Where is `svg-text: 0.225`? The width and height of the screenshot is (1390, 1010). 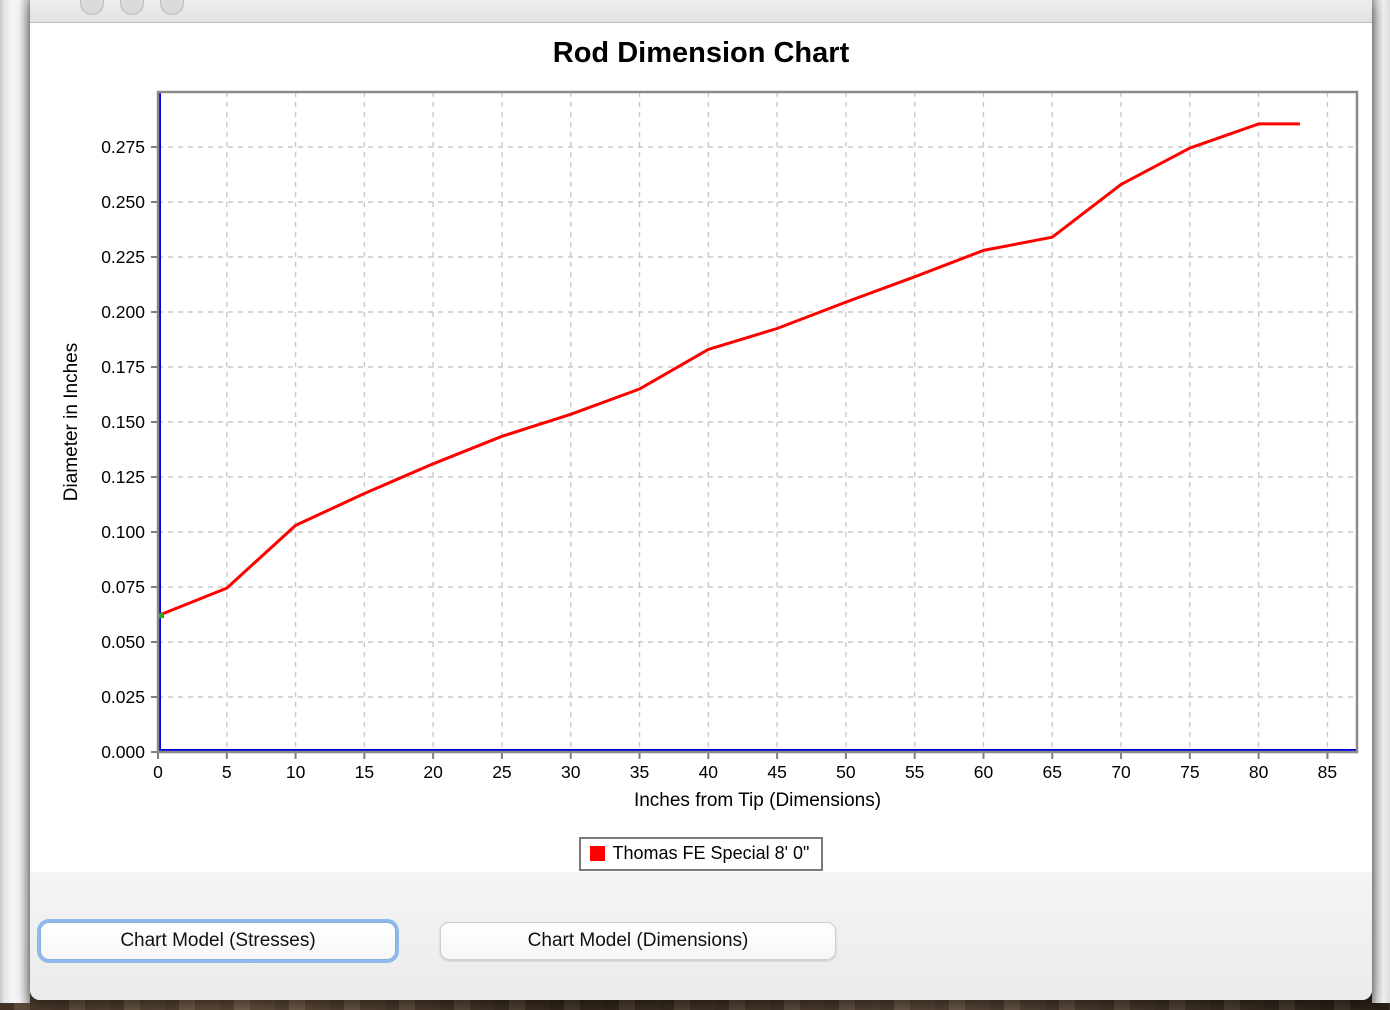
svg-text: 0.225 is located at coordinates (123, 257).